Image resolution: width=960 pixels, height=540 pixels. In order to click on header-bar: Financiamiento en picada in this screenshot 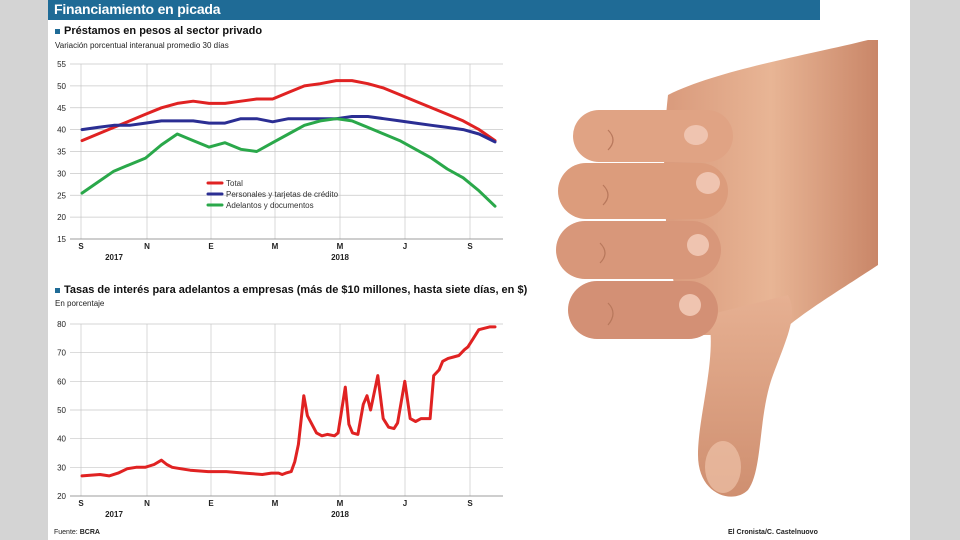, I will do `click(434, 10)`.